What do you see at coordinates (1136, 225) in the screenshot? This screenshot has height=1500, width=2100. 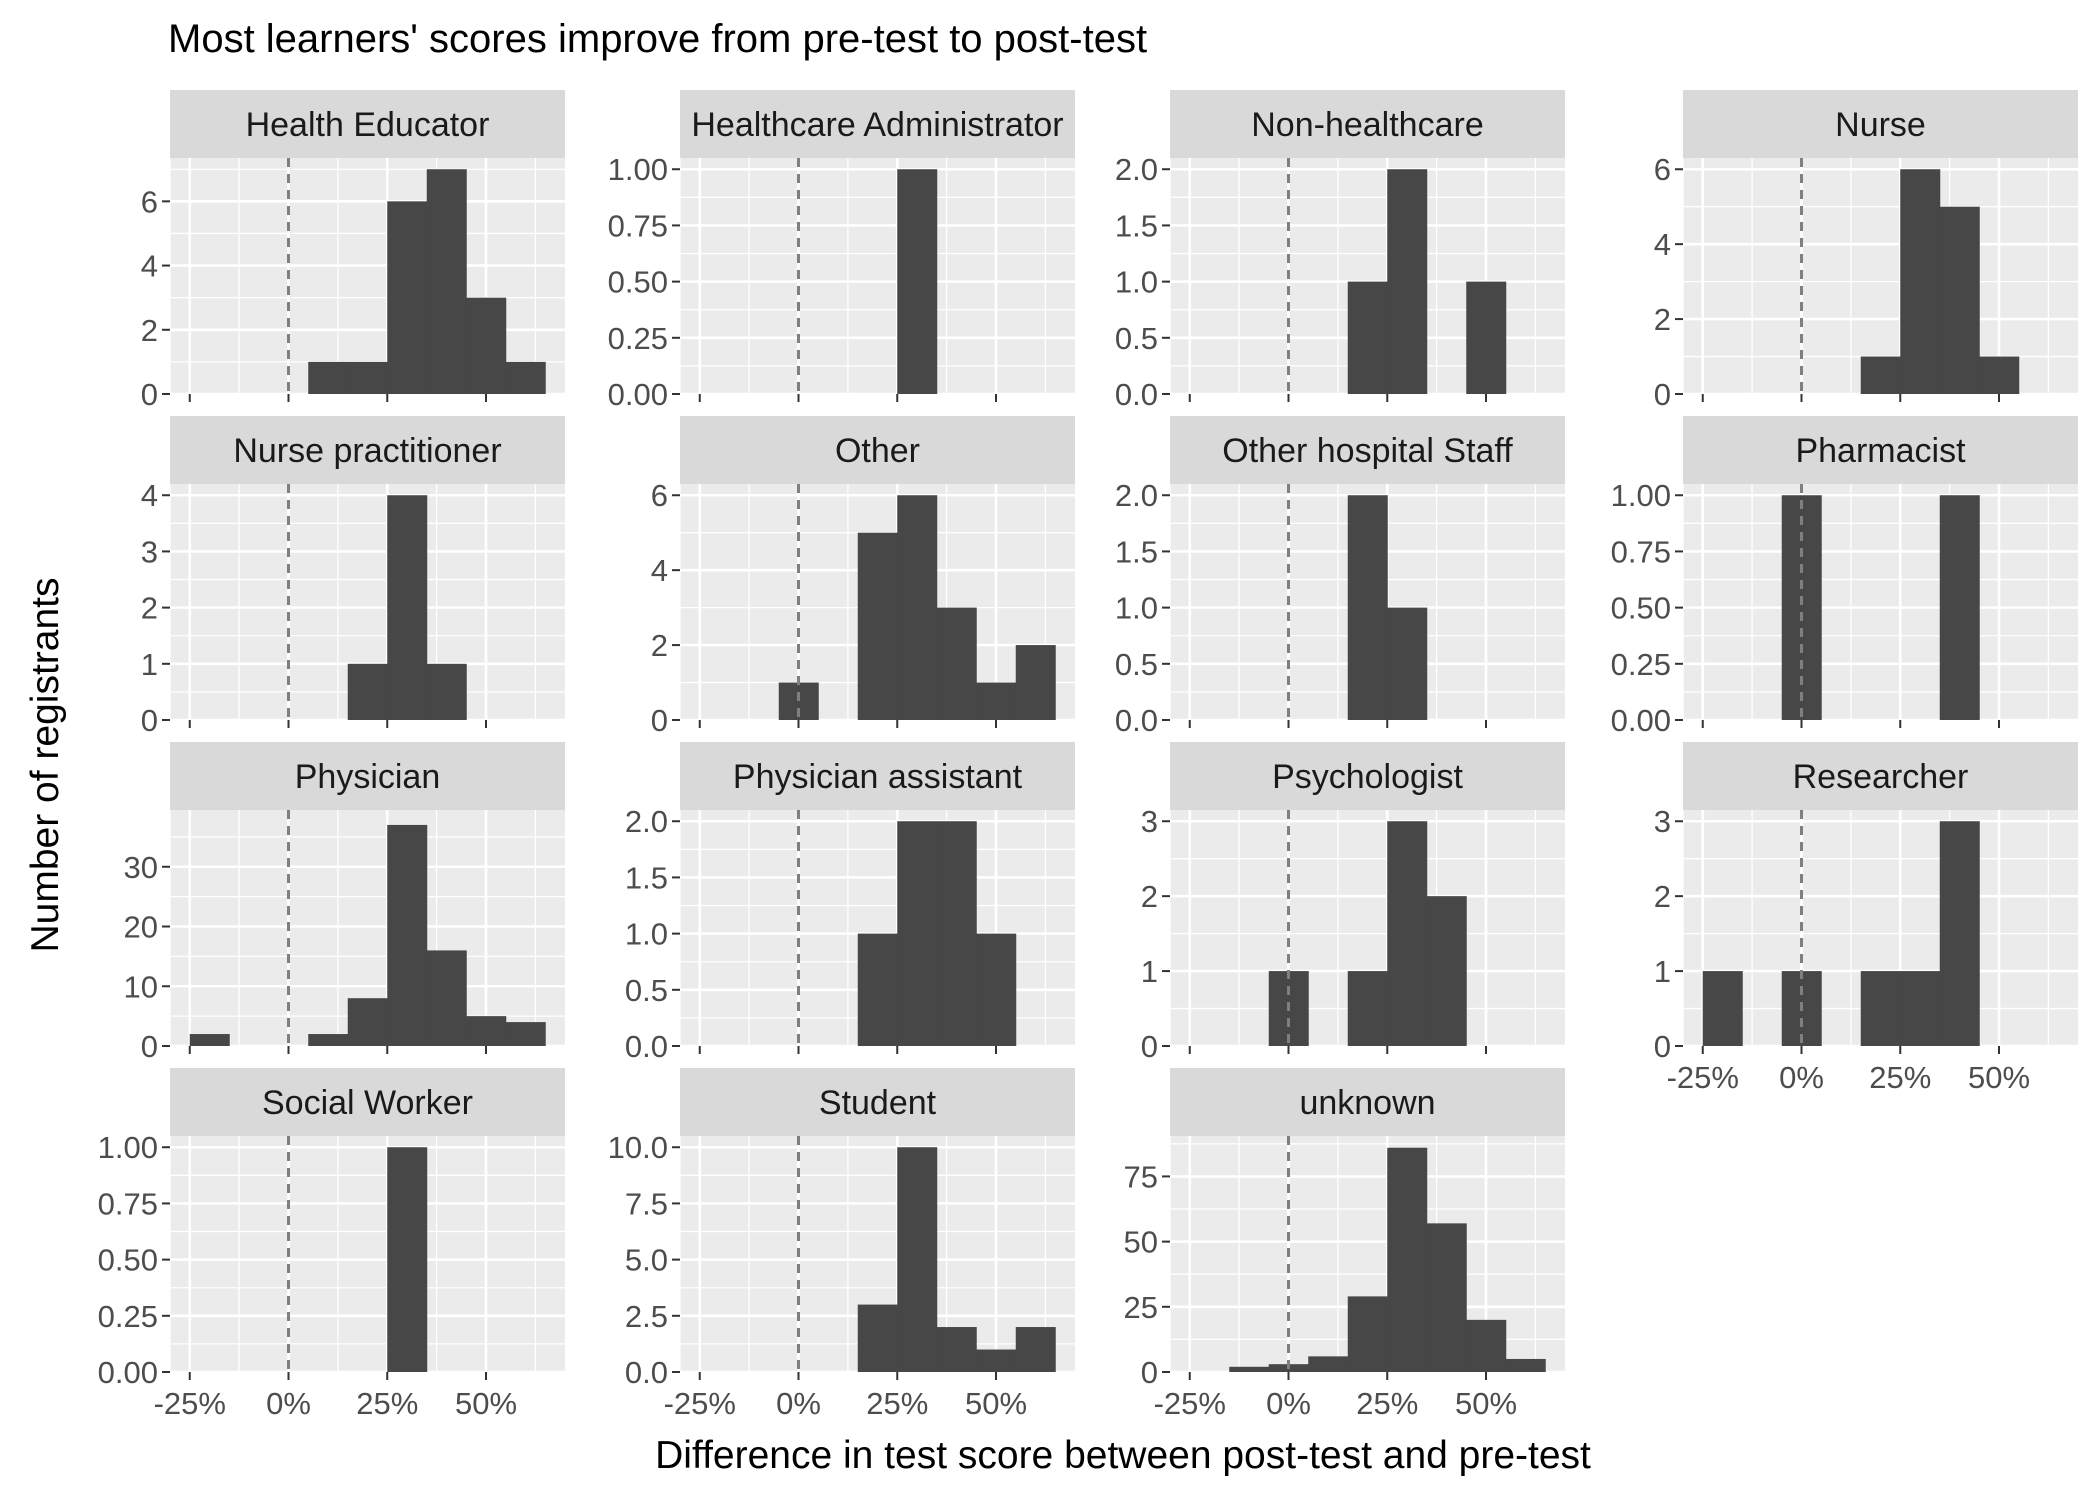 I see `panel-non-healthcare-y-tick-label: 1.5` at bounding box center [1136, 225].